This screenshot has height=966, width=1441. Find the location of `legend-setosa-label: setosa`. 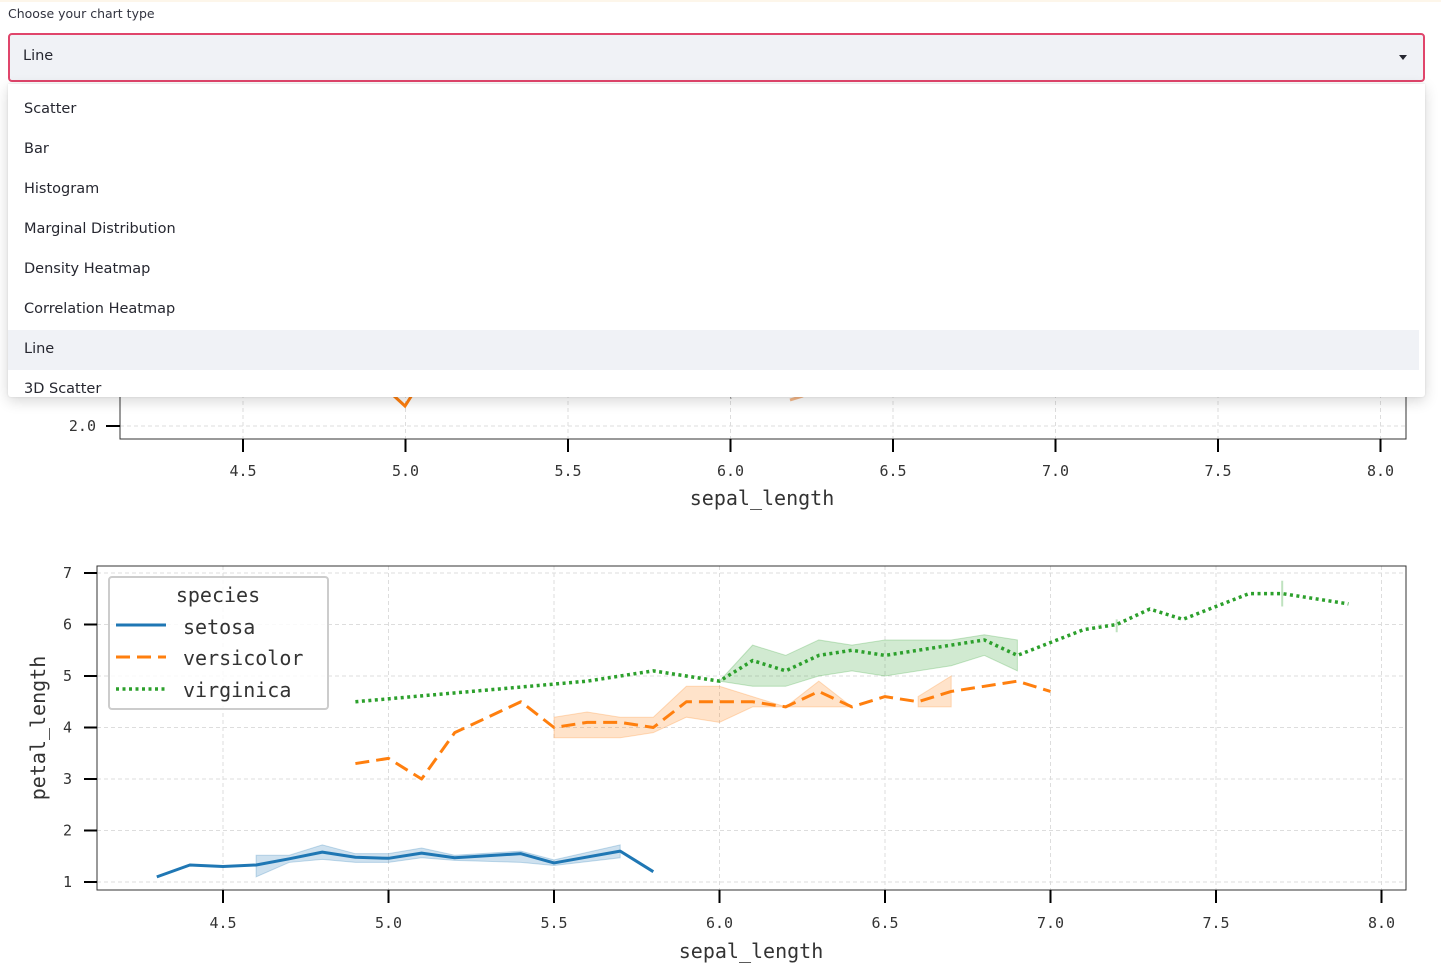

legend-setosa-label: setosa is located at coordinates (219, 627).